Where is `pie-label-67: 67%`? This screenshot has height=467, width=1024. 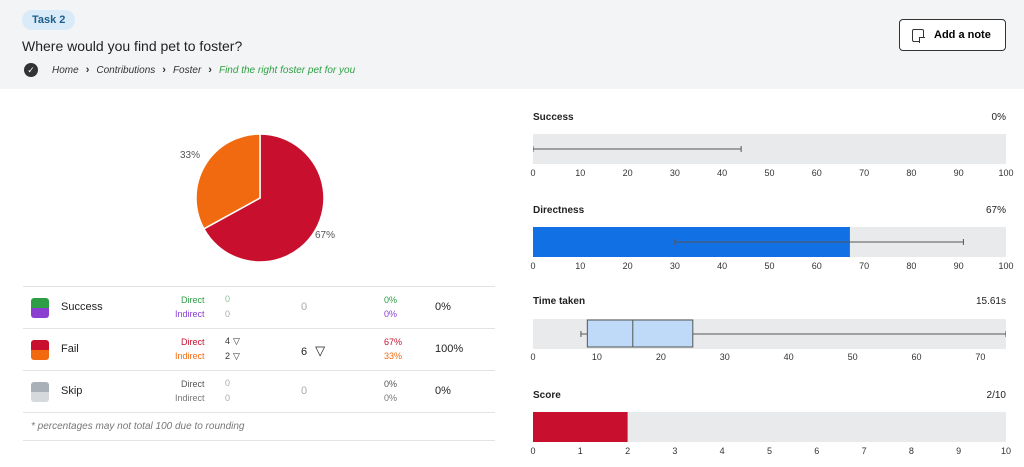
pie-label-67: 67% is located at coordinates (325, 235).